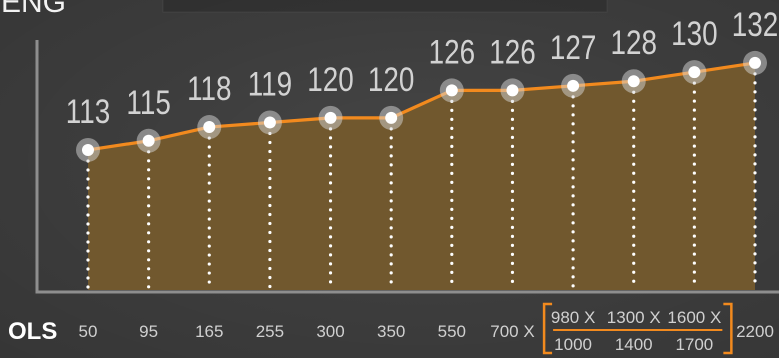 The width and height of the screenshot is (779, 358). Describe the element at coordinates (637, 328) in the screenshot. I see `category-bracket-group` at that location.